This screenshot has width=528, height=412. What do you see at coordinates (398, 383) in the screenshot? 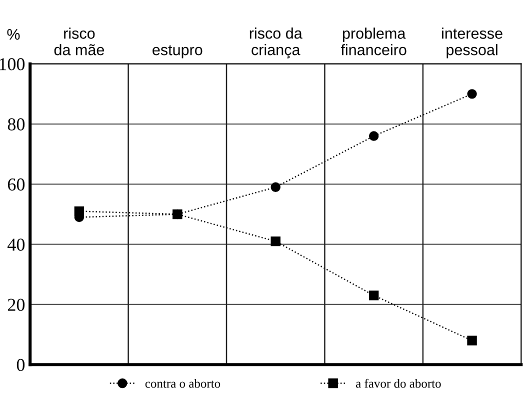
I see `legend-label: a favor do aborto` at bounding box center [398, 383].